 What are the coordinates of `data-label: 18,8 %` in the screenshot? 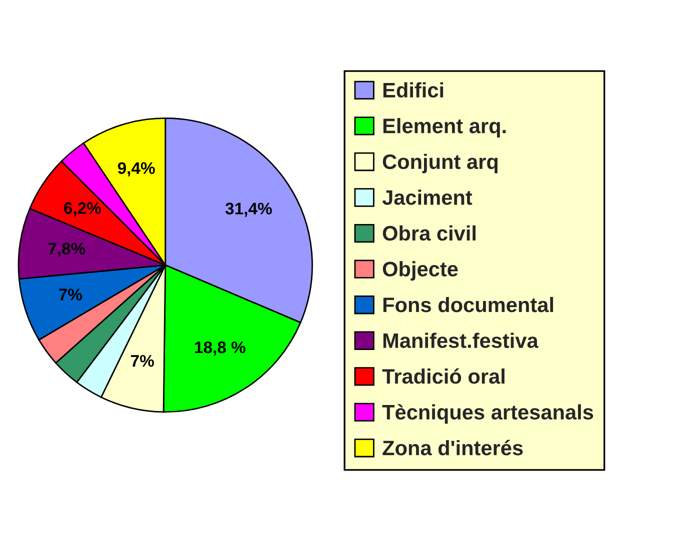 It's located at (220, 348).